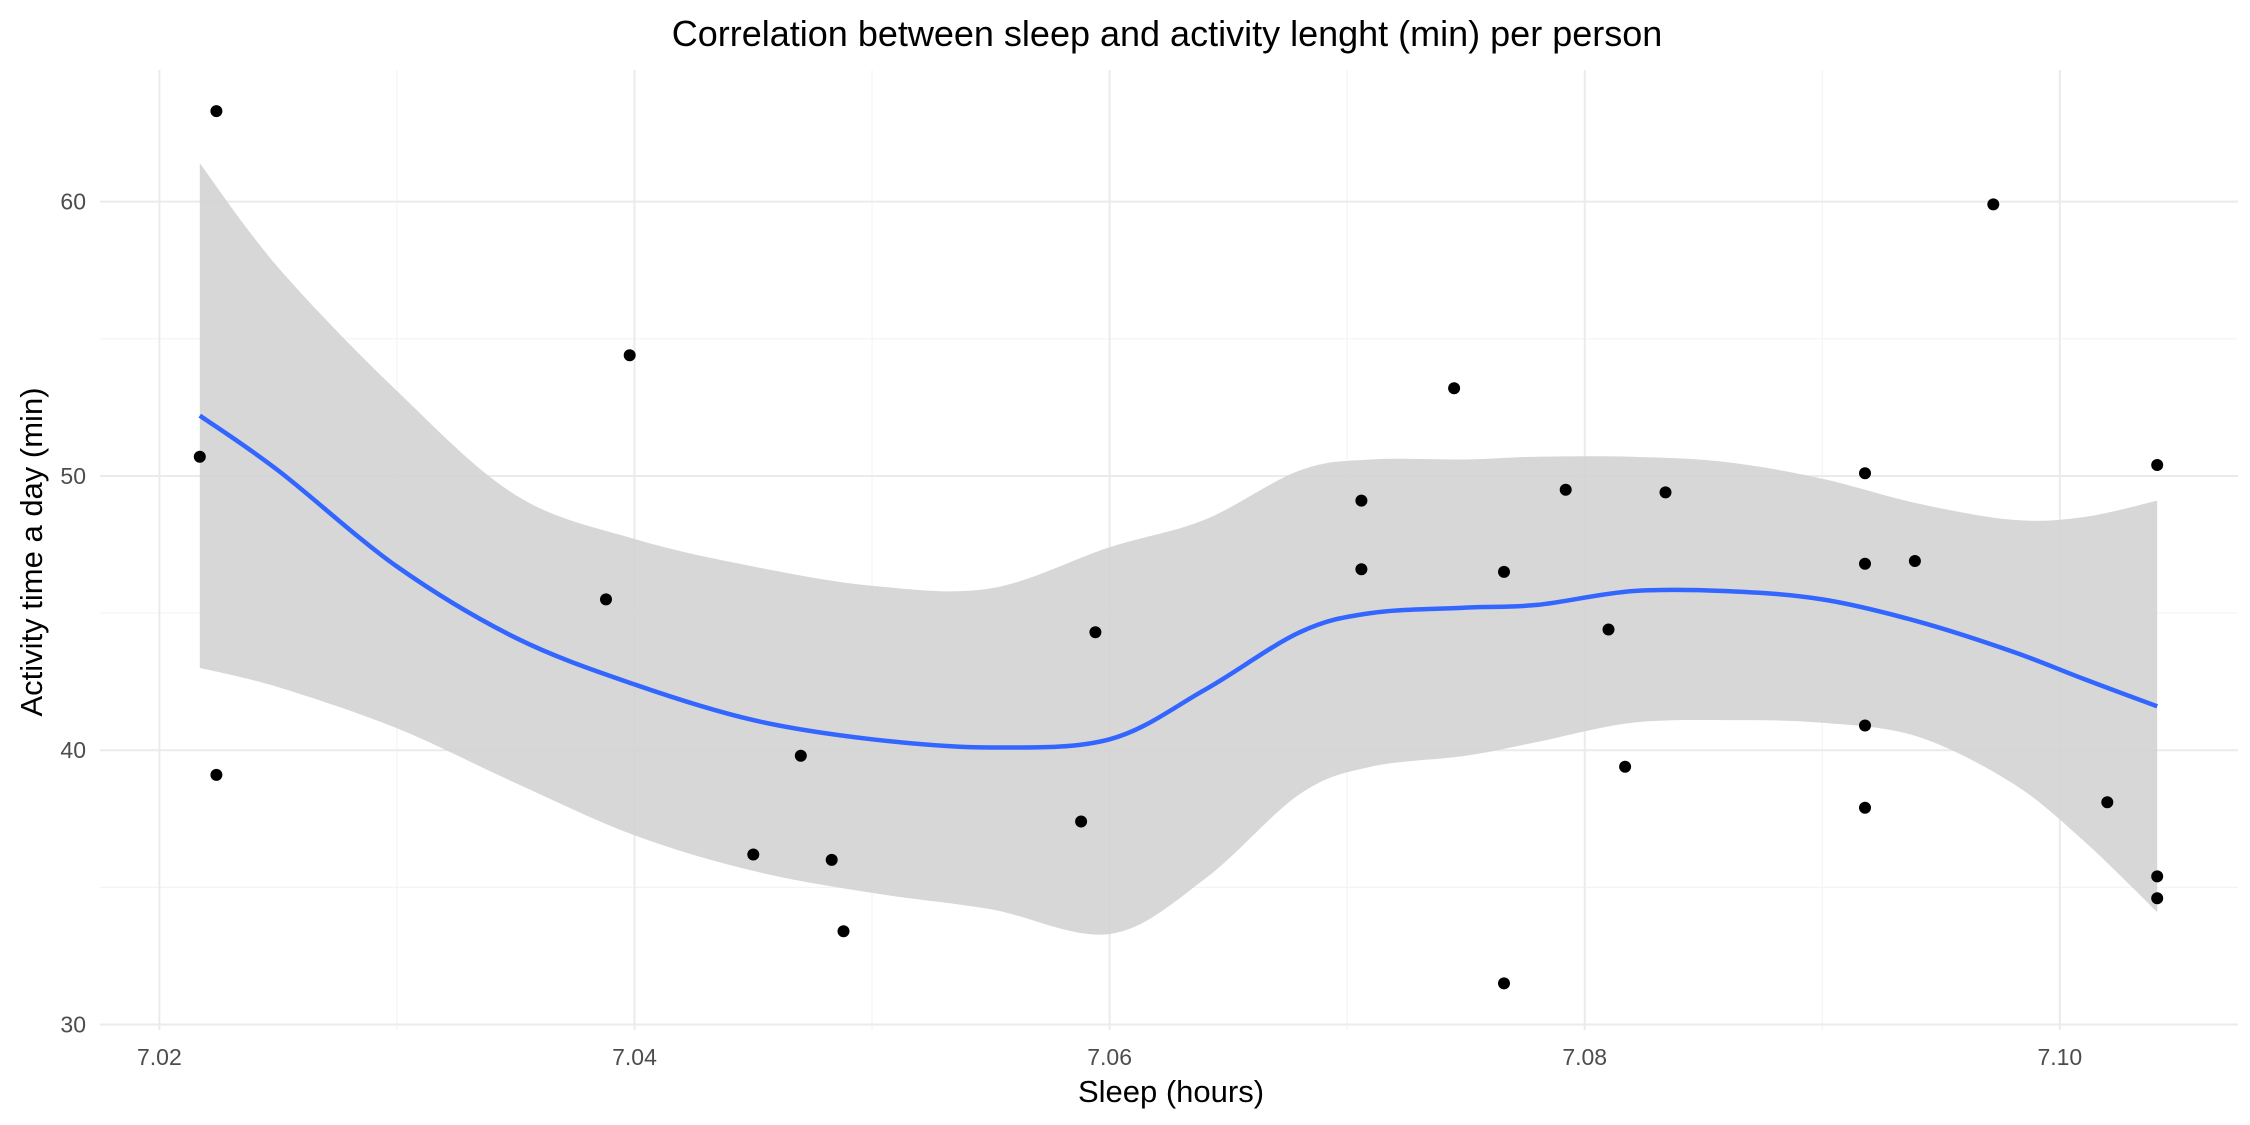  What do you see at coordinates (634, 1057) in the screenshot?
I see `x-tick-label: 7.04` at bounding box center [634, 1057].